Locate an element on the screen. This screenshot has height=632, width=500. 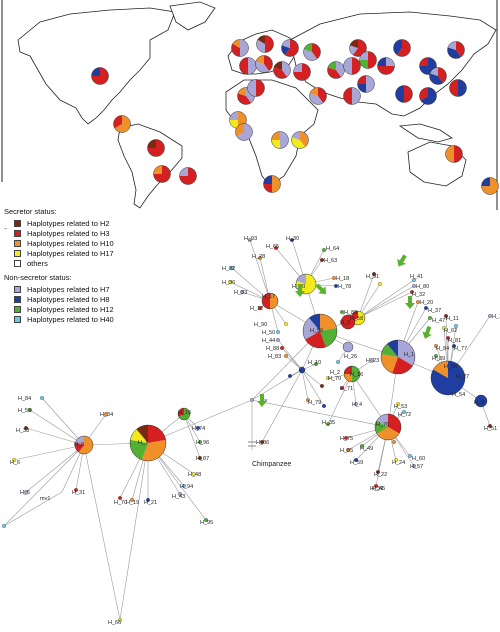
node-label: H_34 is located at coordinates (106, 415).